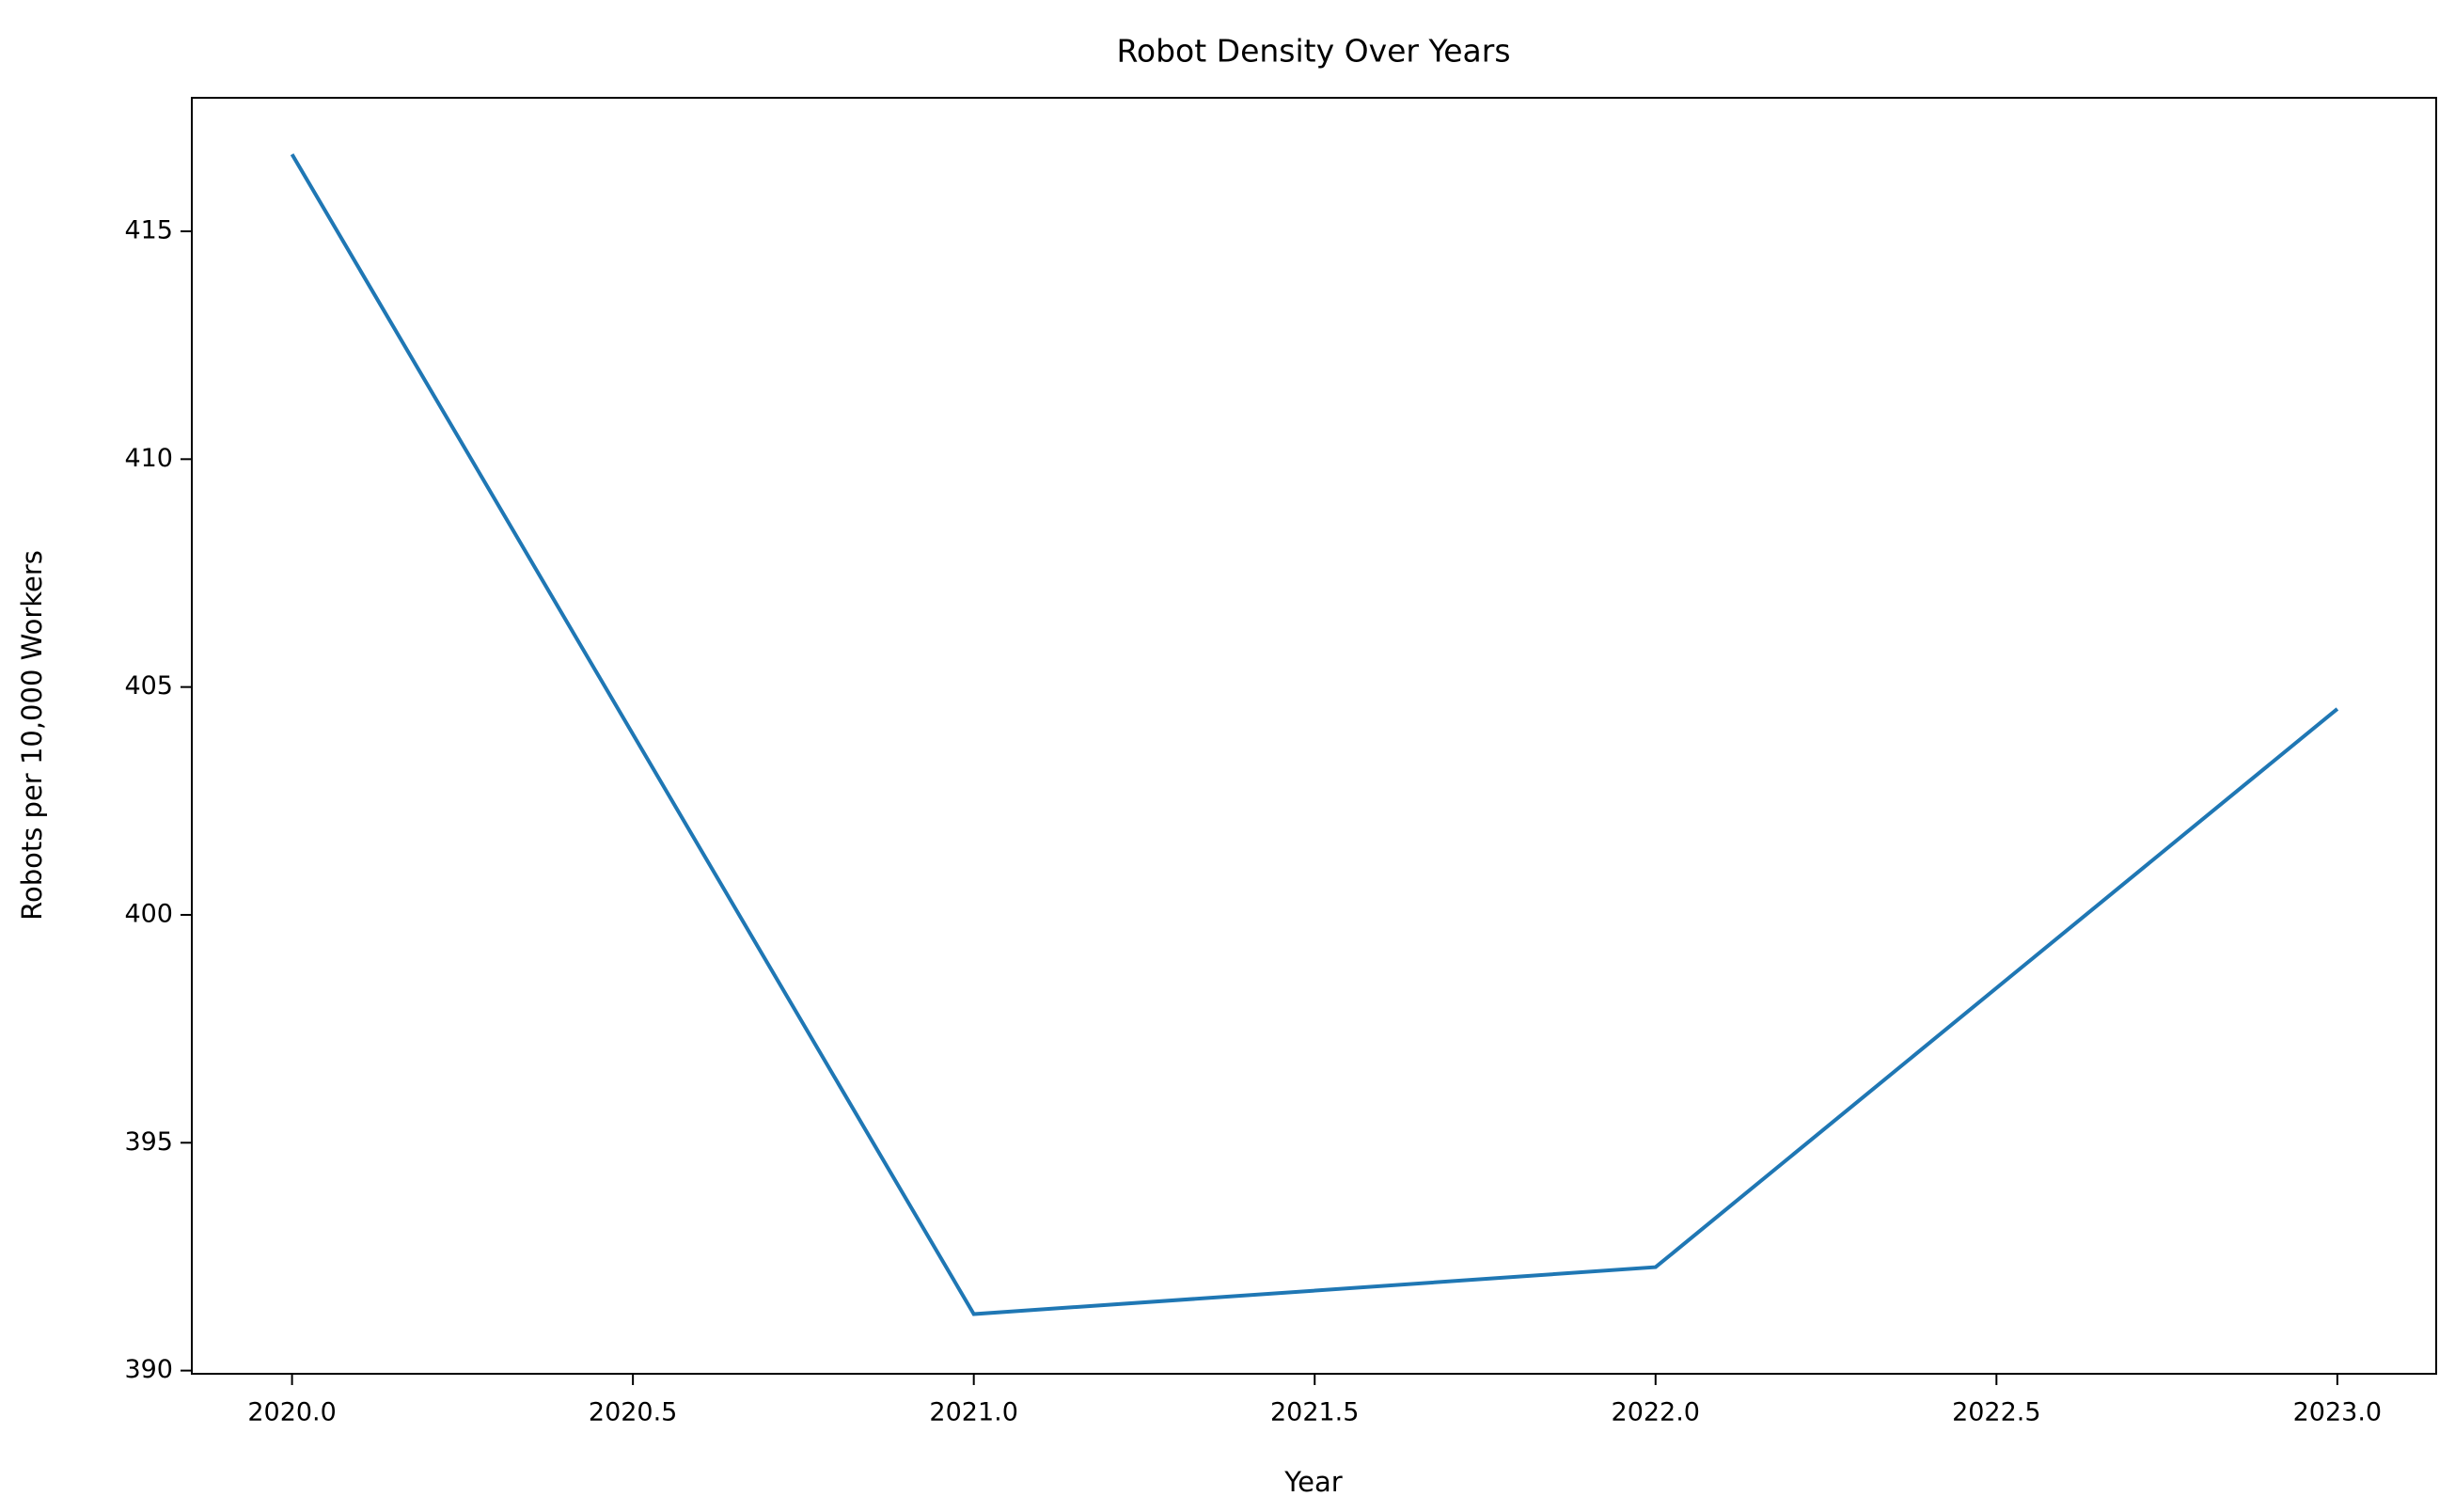 This screenshot has height=1512, width=2455. What do you see at coordinates (148, 913) in the screenshot?
I see `y-tick-label: 400` at bounding box center [148, 913].